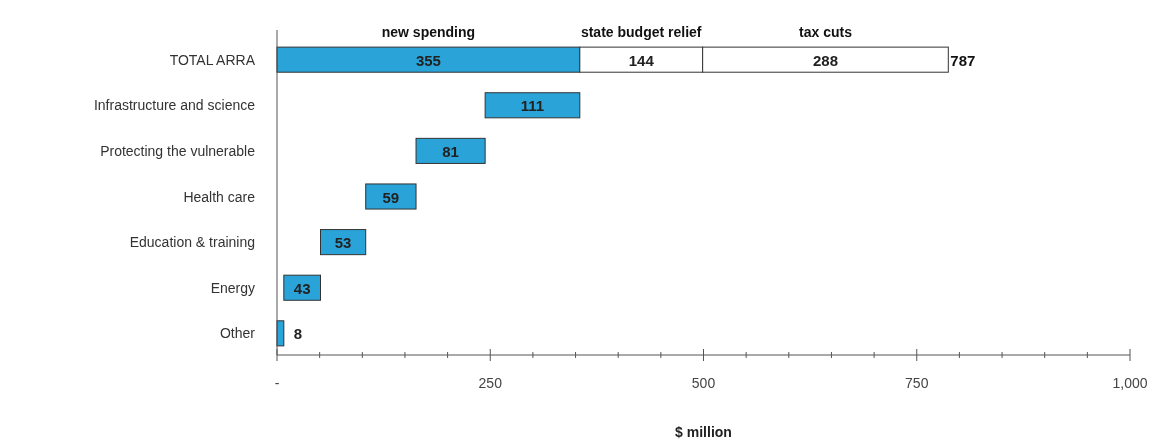  What do you see at coordinates (219, 196) in the screenshot?
I see `y-tick-label: Health care` at bounding box center [219, 196].